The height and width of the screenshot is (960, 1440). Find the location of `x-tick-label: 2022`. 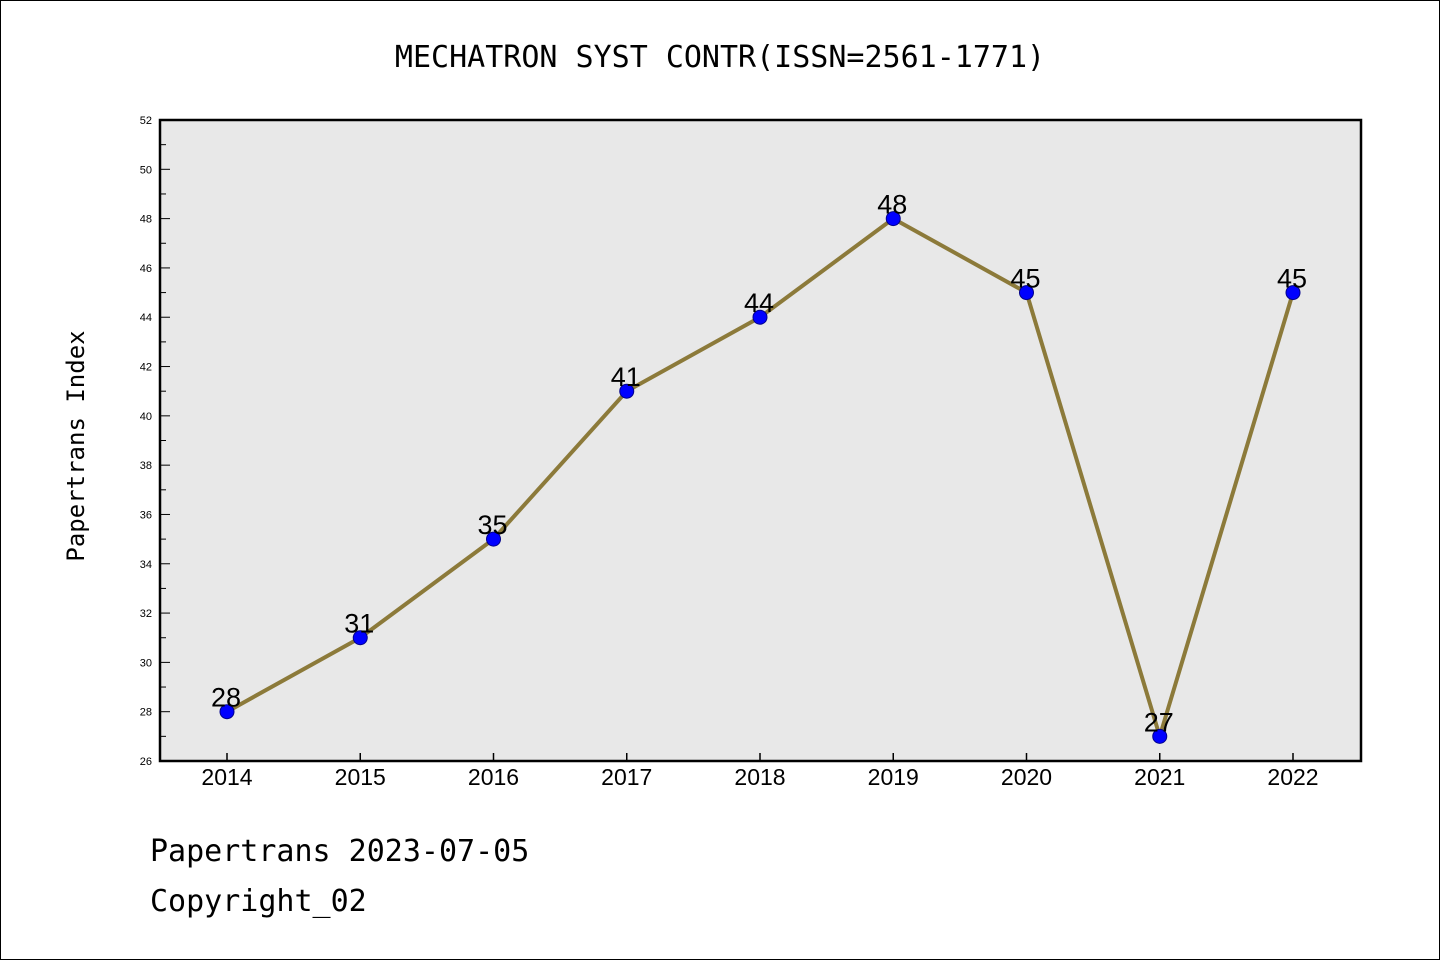

x-tick-label: 2022 is located at coordinates (1292, 777).